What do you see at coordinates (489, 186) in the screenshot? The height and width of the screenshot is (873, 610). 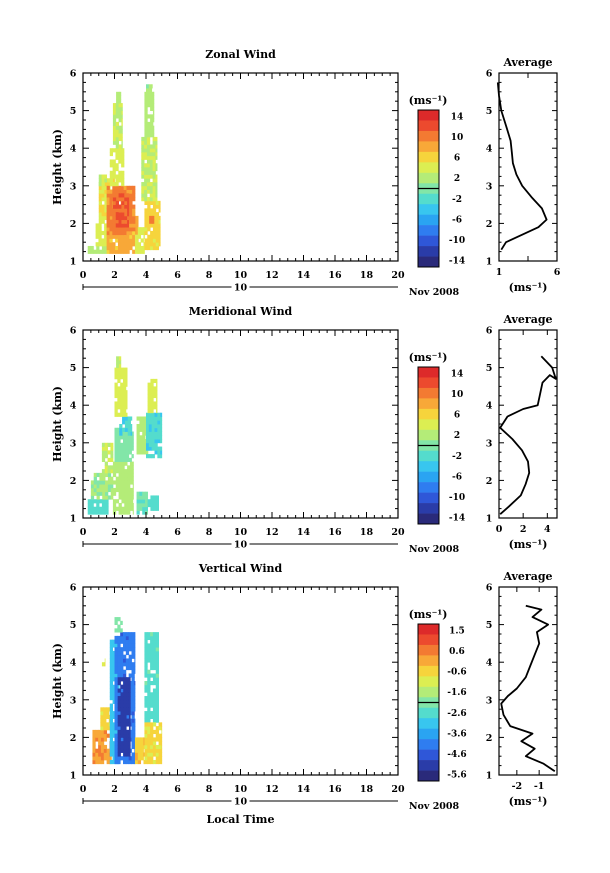 I see `profile-y-tick-label: 3` at bounding box center [489, 186].